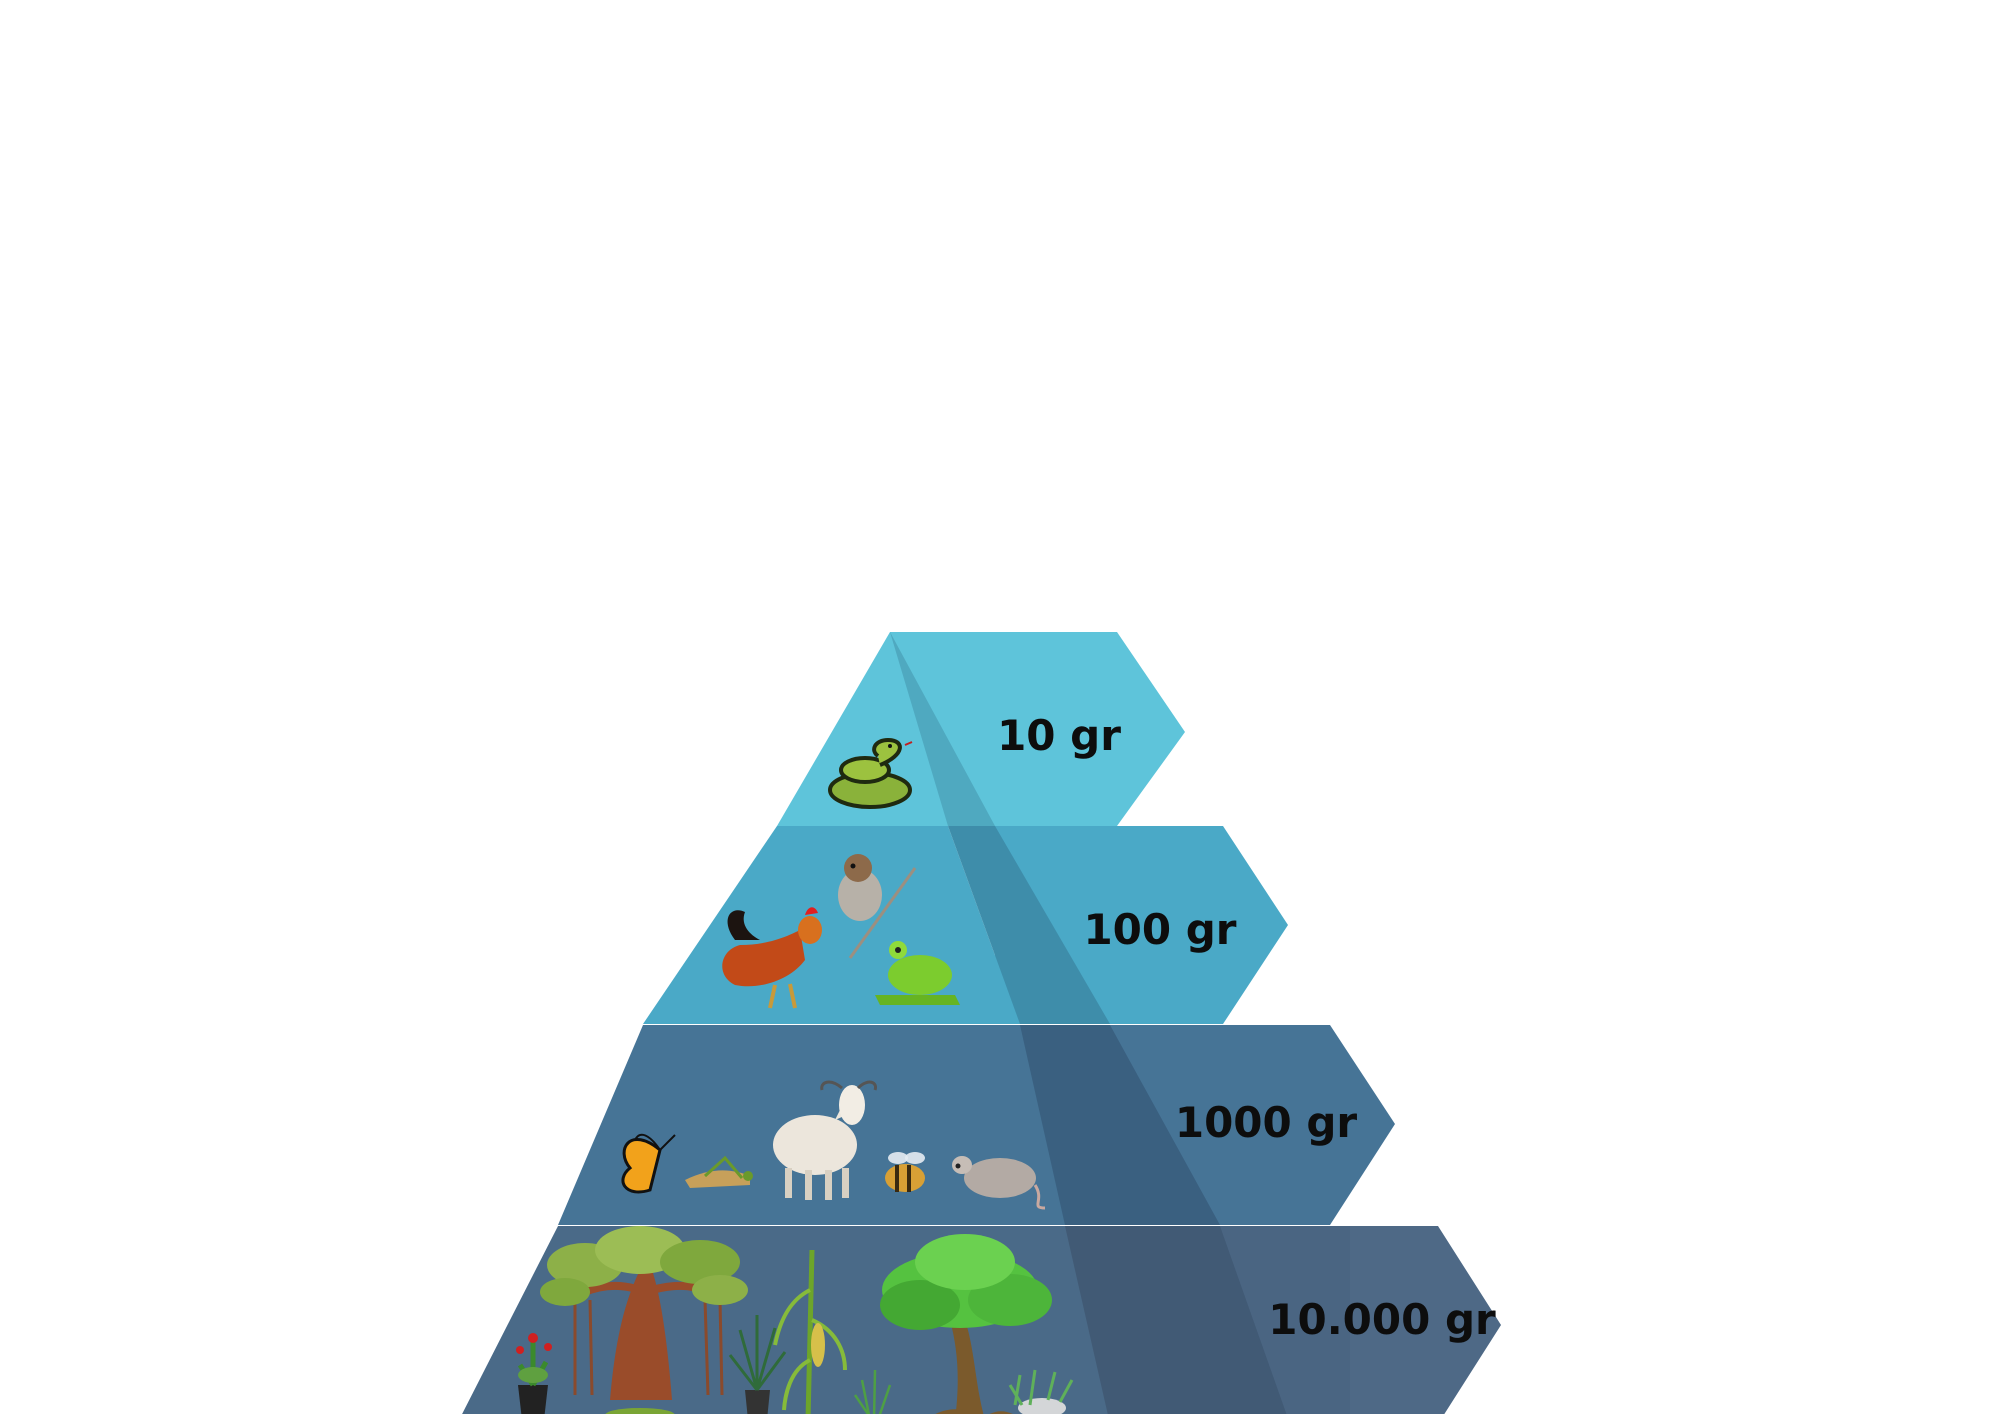 This screenshot has height=1414, width=2000. What do you see at coordinates (999, 1183) in the screenshot?
I see `mouse-icon` at bounding box center [999, 1183].